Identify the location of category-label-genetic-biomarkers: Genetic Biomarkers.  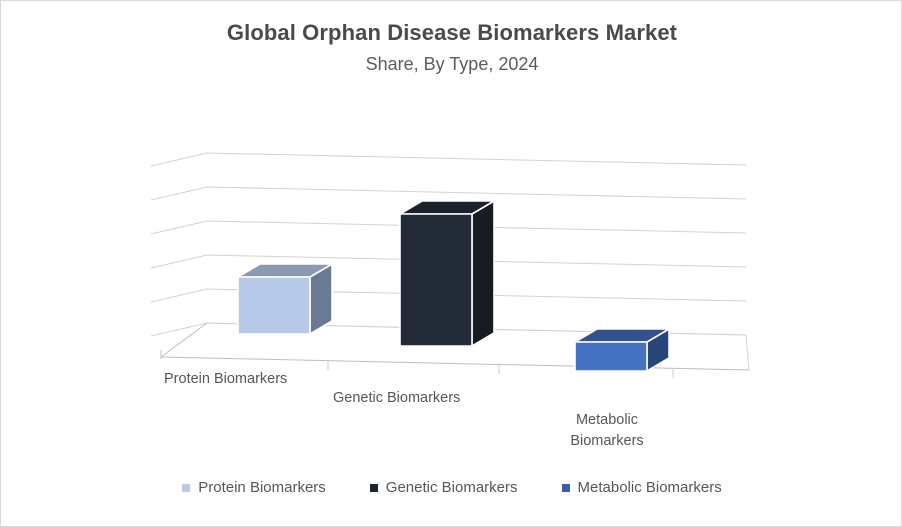
(397, 398).